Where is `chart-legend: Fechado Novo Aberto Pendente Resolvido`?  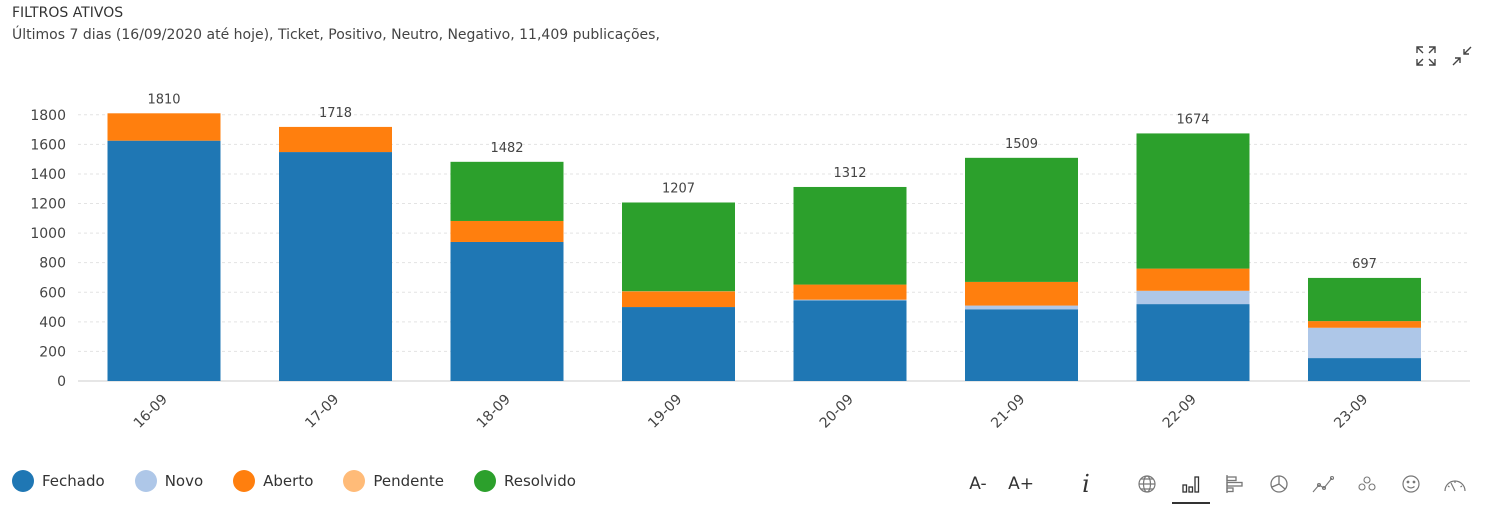 chart-legend: Fechado Novo Aberto Pendente Resolvido is located at coordinates (309, 481).